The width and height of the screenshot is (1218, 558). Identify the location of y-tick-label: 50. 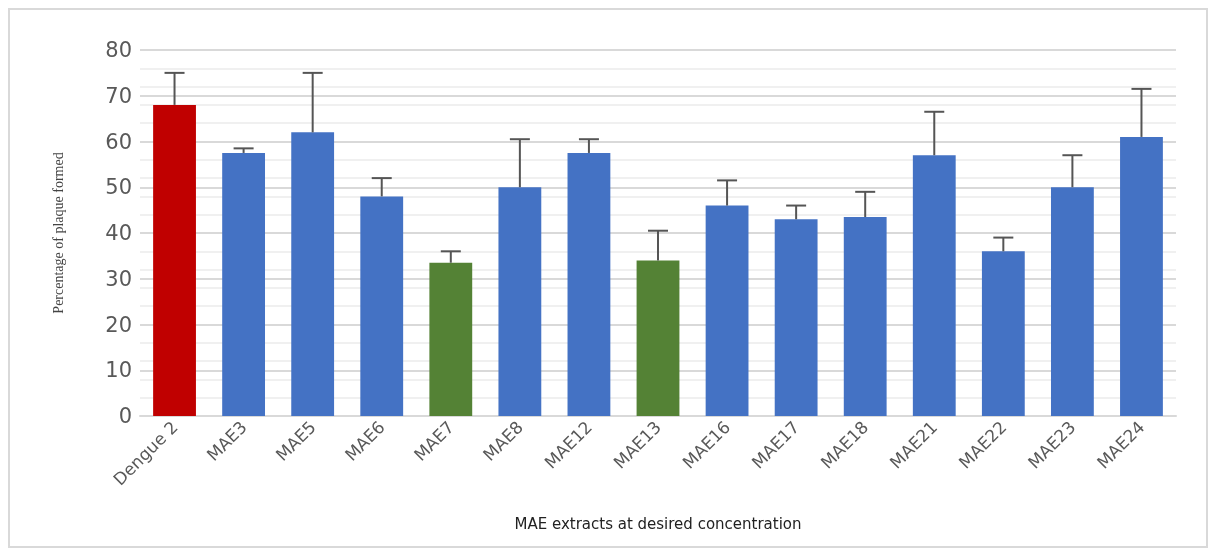
(118, 187).